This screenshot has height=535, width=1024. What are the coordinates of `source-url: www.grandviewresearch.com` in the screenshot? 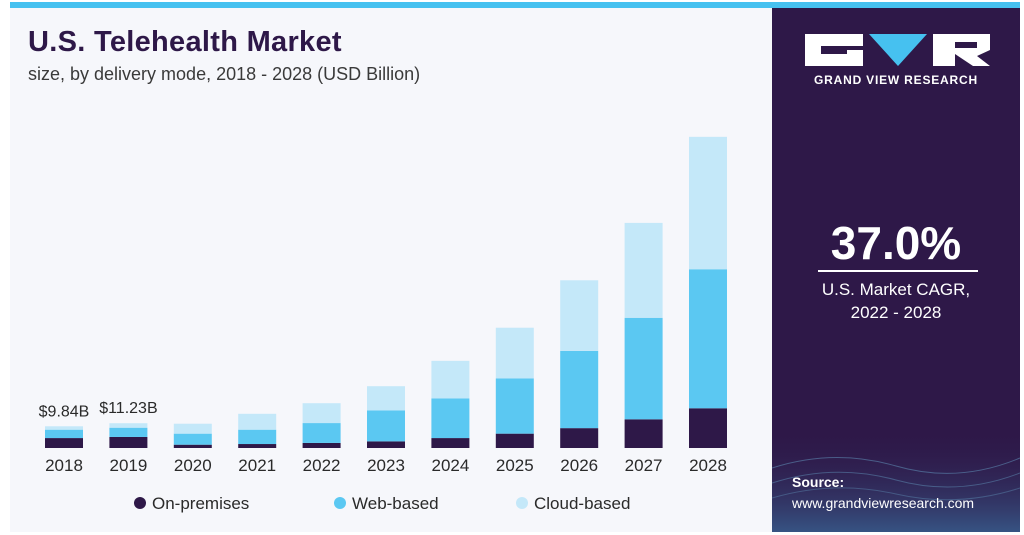 It's located at (883, 503).